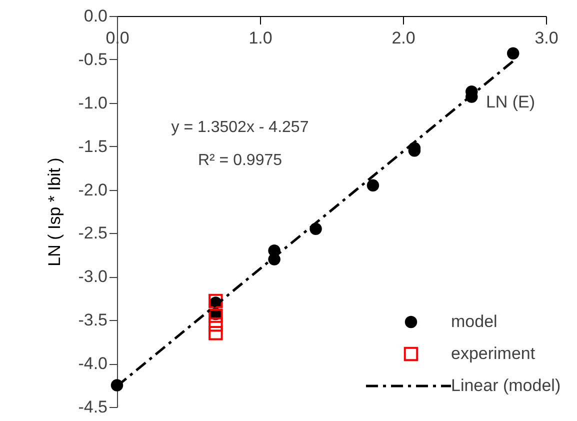 The height and width of the screenshot is (421, 577). What do you see at coordinates (93, 233) in the screenshot?
I see `y-tick-label: -2.5` at bounding box center [93, 233].